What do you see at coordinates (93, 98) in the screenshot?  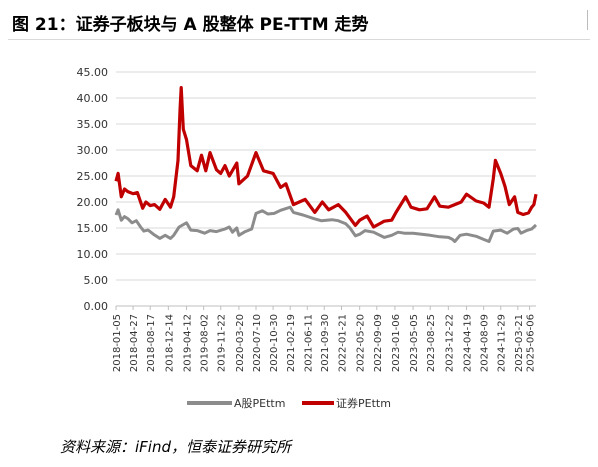 I see `y-tick-label: 40.00` at bounding box center [93, 98].